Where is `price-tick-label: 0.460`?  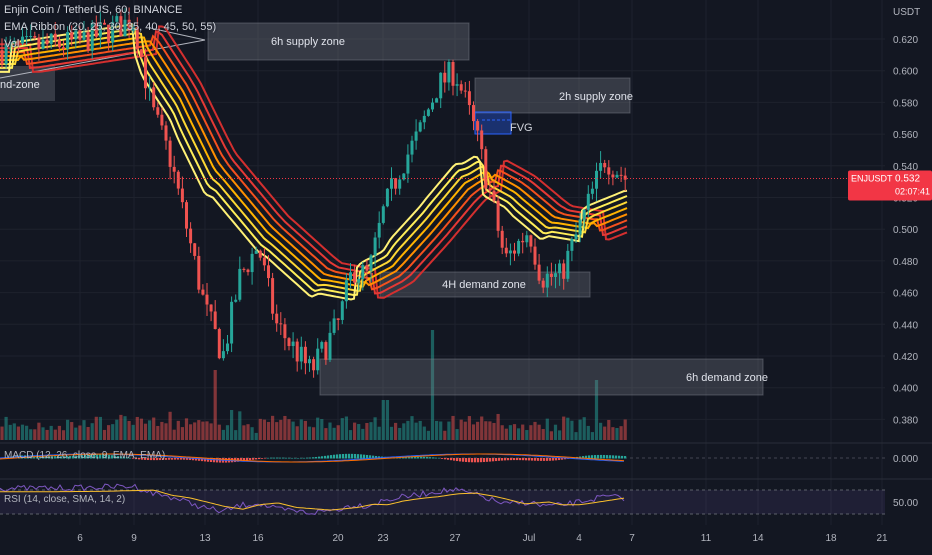 price-tick-label: 0.460 is located at coordinates (905, 294).